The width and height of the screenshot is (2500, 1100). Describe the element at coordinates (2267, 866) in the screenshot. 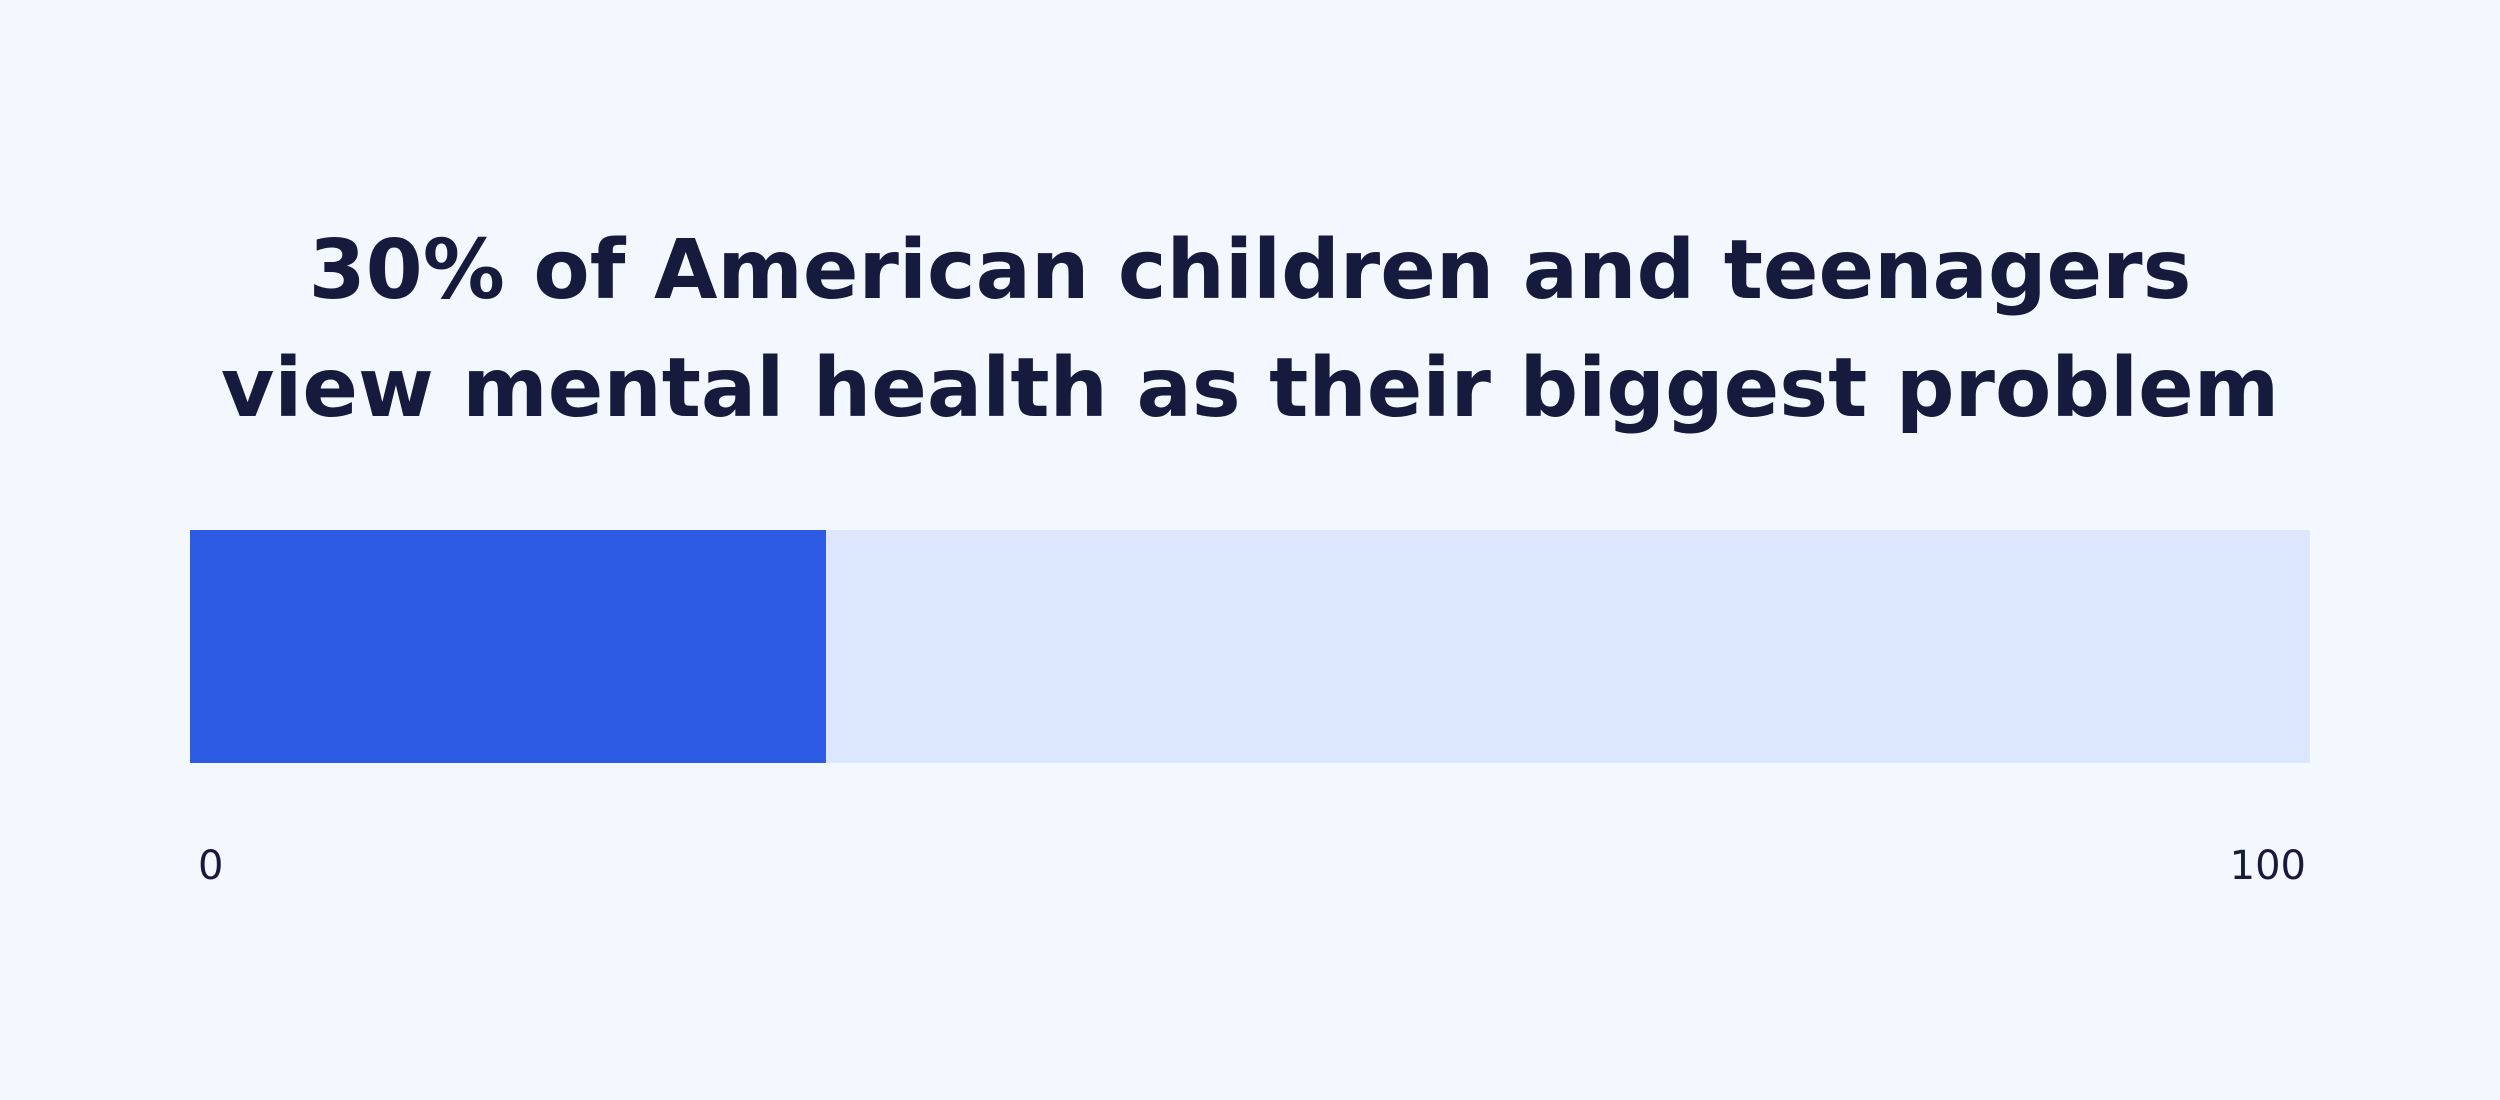

I see `tick-label-max: 100` at that location.